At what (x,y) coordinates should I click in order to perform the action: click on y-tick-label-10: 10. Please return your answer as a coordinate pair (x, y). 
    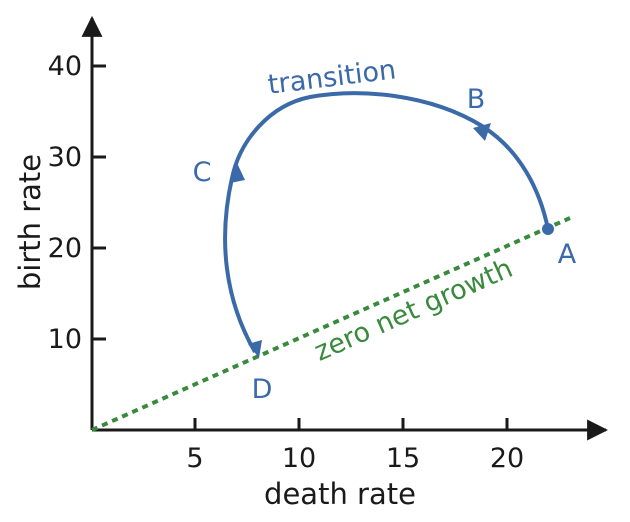
    Looking at the image, I should click on (65, 339).